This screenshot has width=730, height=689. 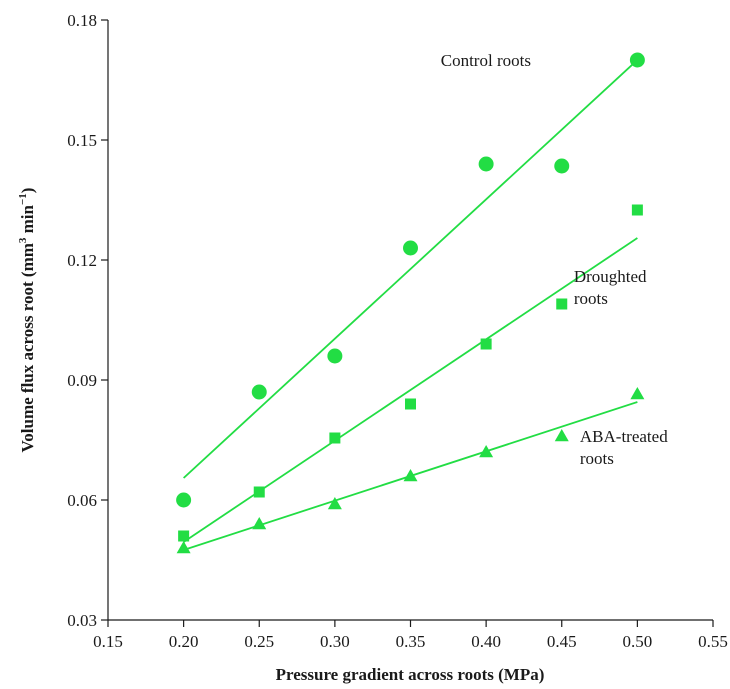 I want to click on x-tick-label: 0.25, so click(x=259, y=641).